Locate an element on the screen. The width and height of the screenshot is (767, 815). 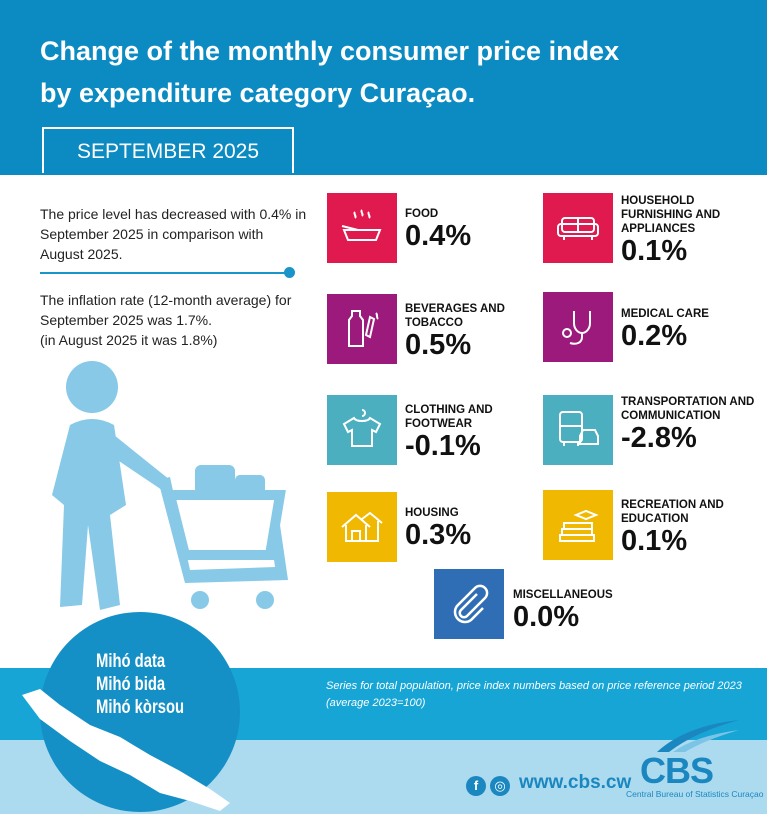
category-label: MISCELLANEOUS is located at coordinates (563, 595).